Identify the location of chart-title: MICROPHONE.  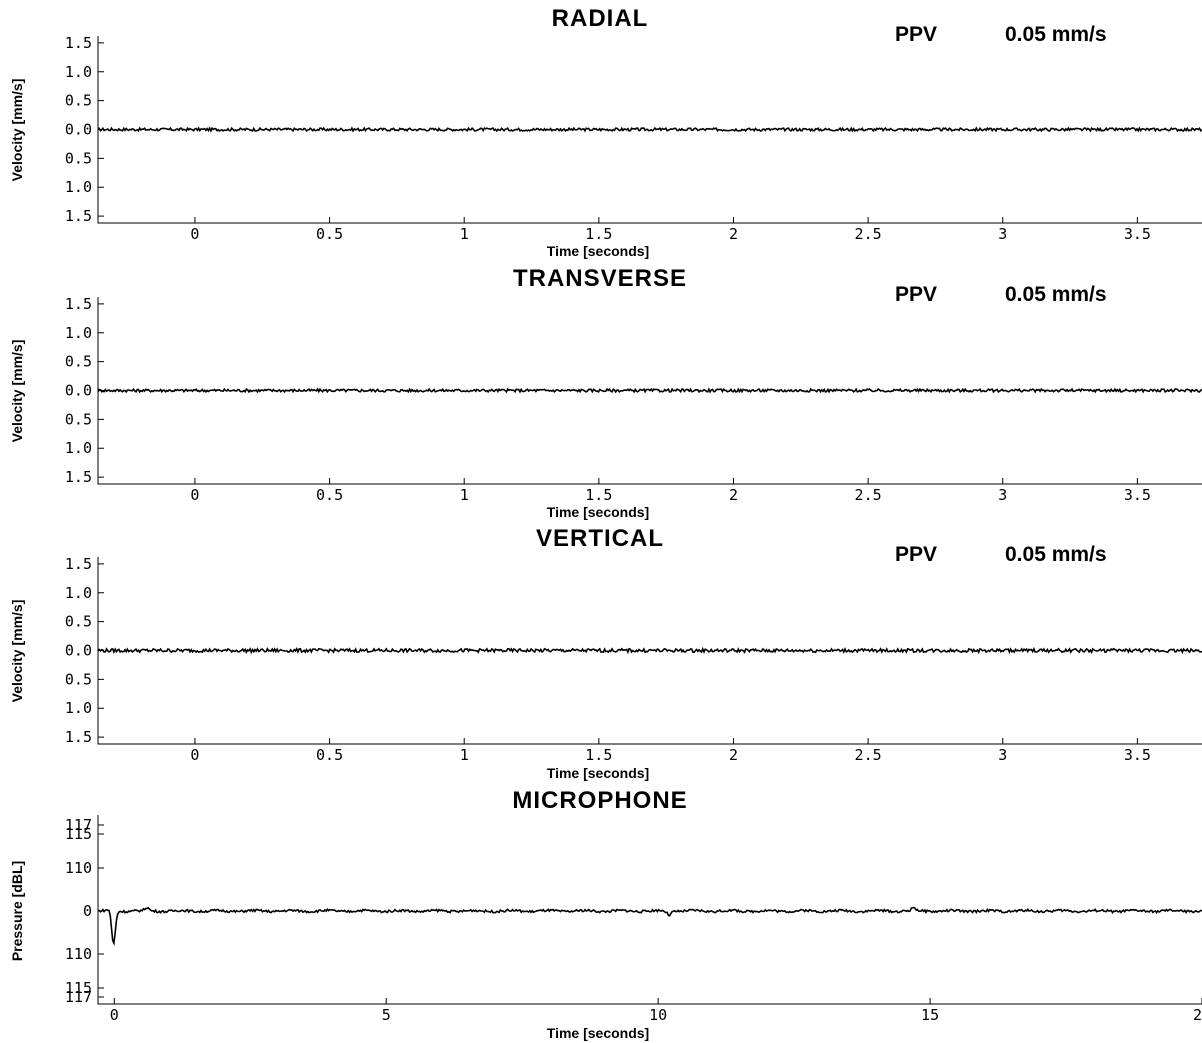
(599, 800).